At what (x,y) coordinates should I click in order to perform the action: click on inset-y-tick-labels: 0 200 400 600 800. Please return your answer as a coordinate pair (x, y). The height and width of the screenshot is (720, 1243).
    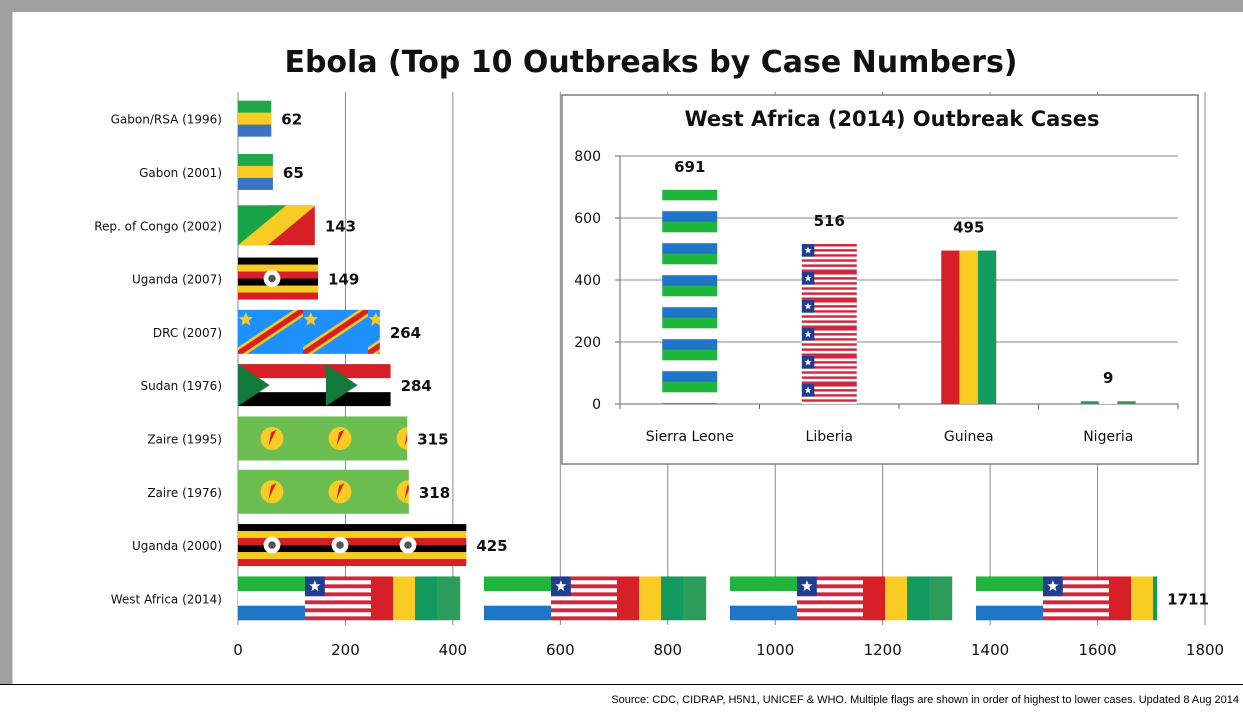
    Looking at the image, I should click on (587, 281).